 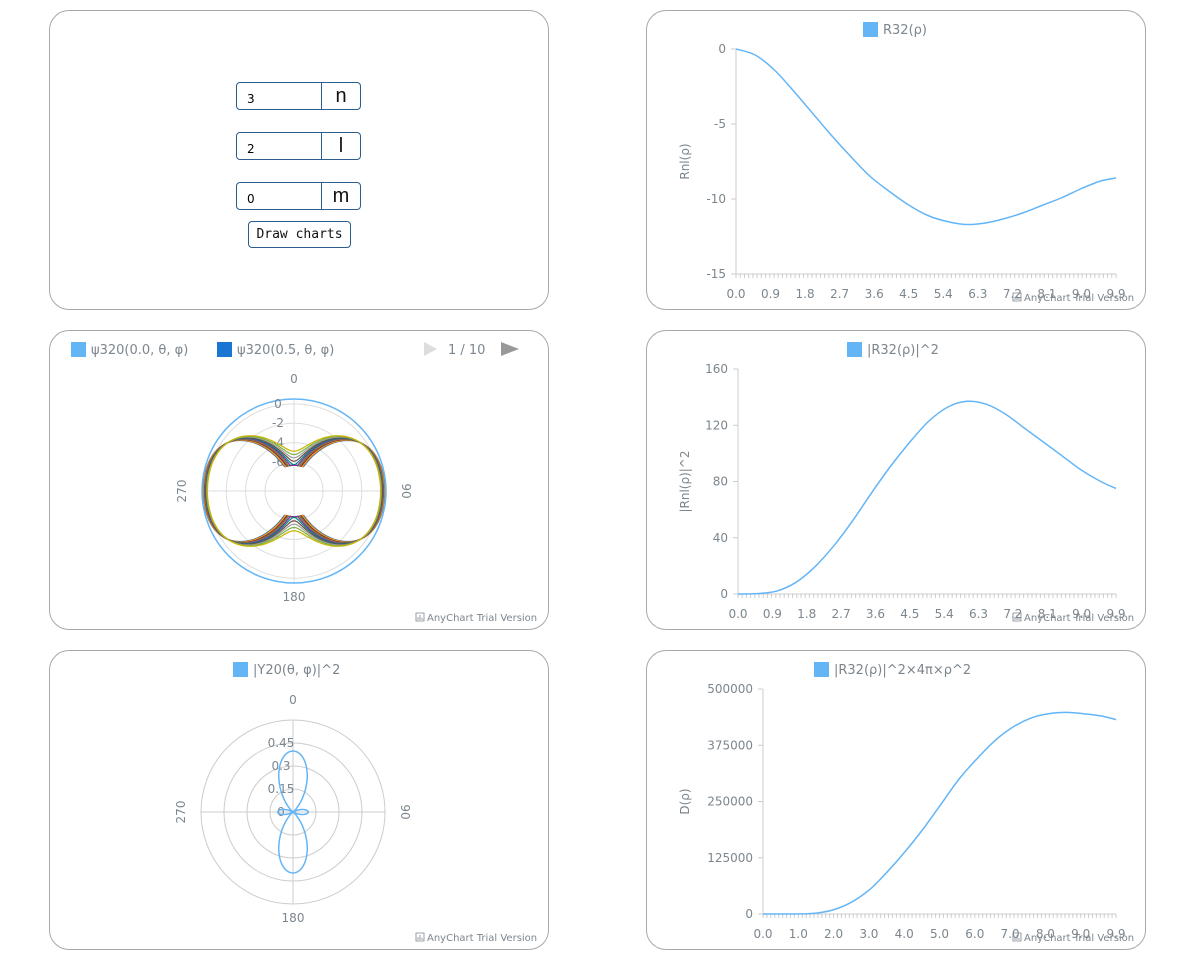 What do you see at coordinates (296, 670) in the screenshot?
I see `legend-label: |Y20(θ, φ)|^2` at bounding box center [296, 670].